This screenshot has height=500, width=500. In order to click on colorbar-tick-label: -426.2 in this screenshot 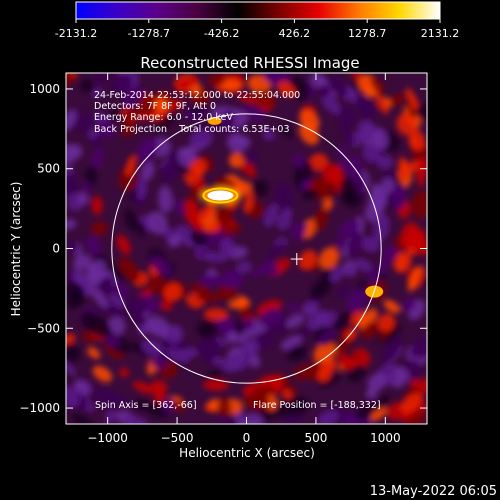, I will do `click(221, 33)`.